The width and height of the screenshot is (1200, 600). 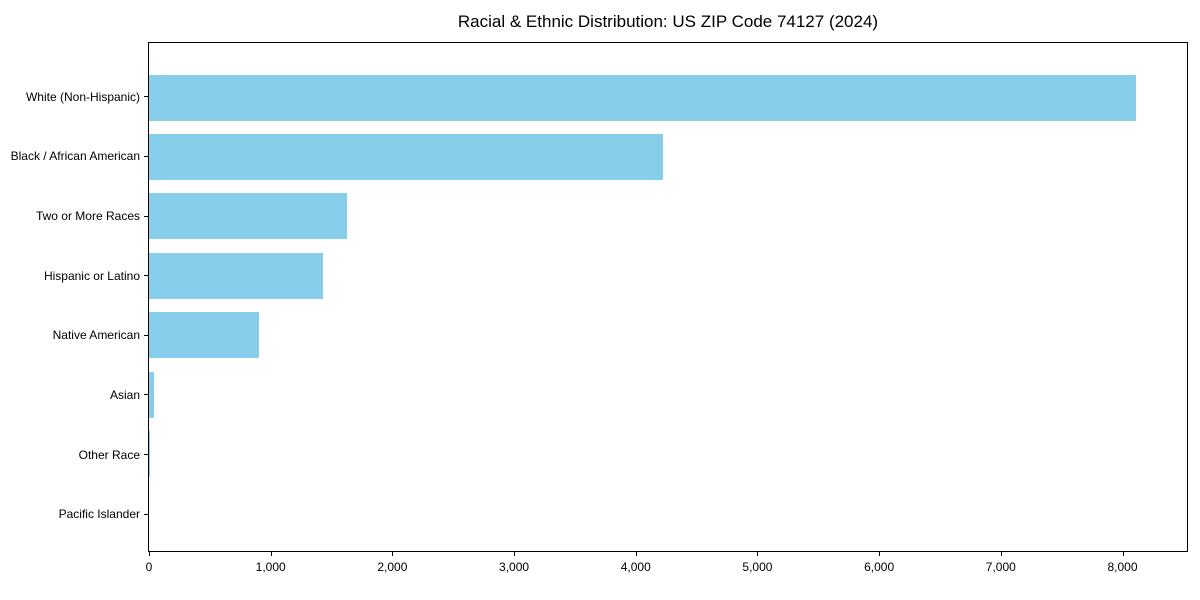 I want to click on y-axis-label-row: Native American, so click(x=74, y=336).